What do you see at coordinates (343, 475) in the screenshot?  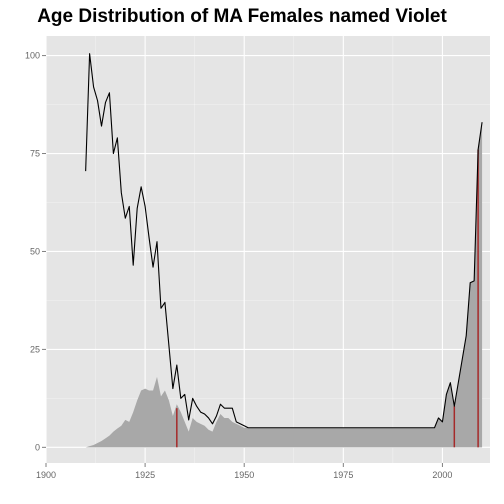 I see `x-tick-label: 1975` at bounding box center [343, 475].